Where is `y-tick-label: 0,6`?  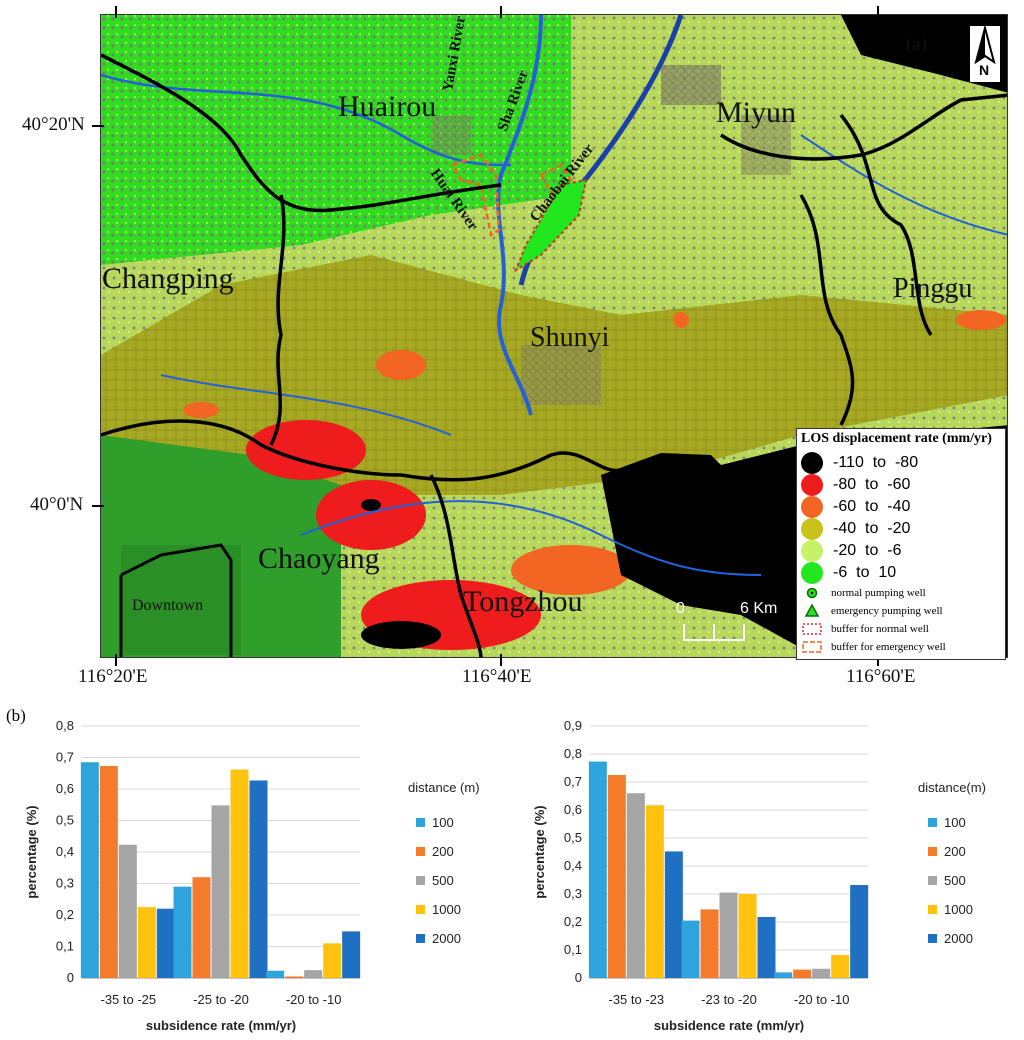 y-tick-label: 0,6 is located at coordinates (573, 809).